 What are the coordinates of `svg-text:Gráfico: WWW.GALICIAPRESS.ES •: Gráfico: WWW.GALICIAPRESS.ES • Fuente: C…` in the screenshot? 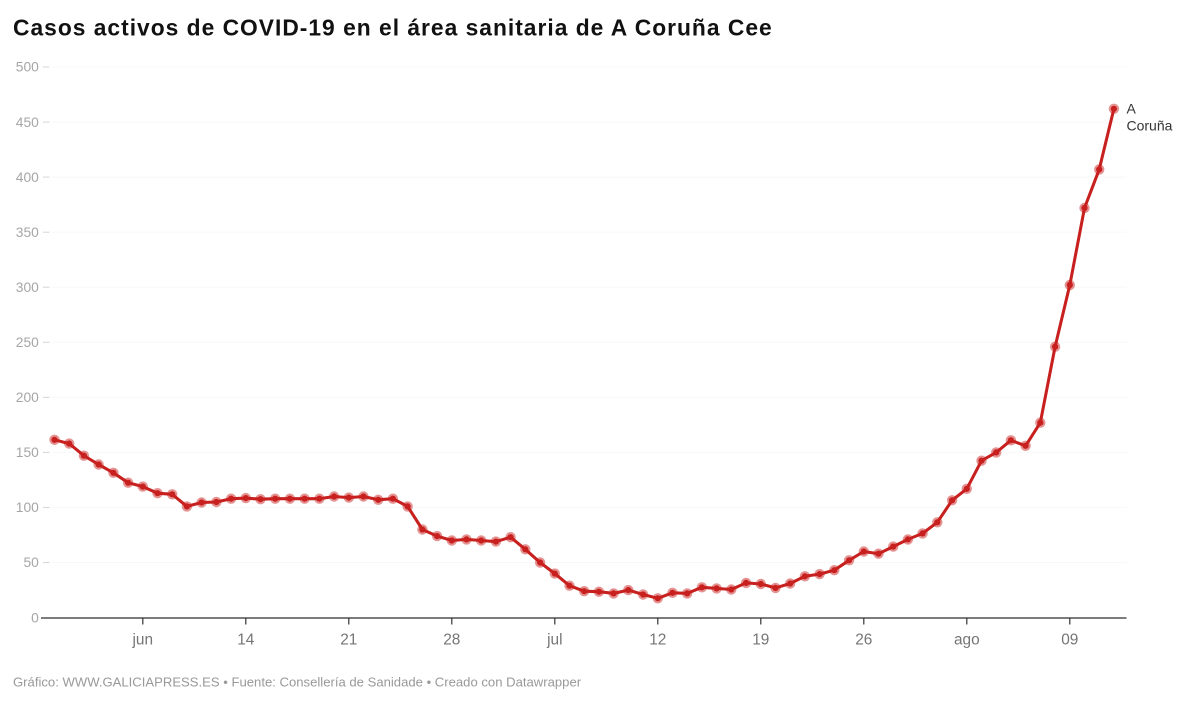 It's located at (297, 682).